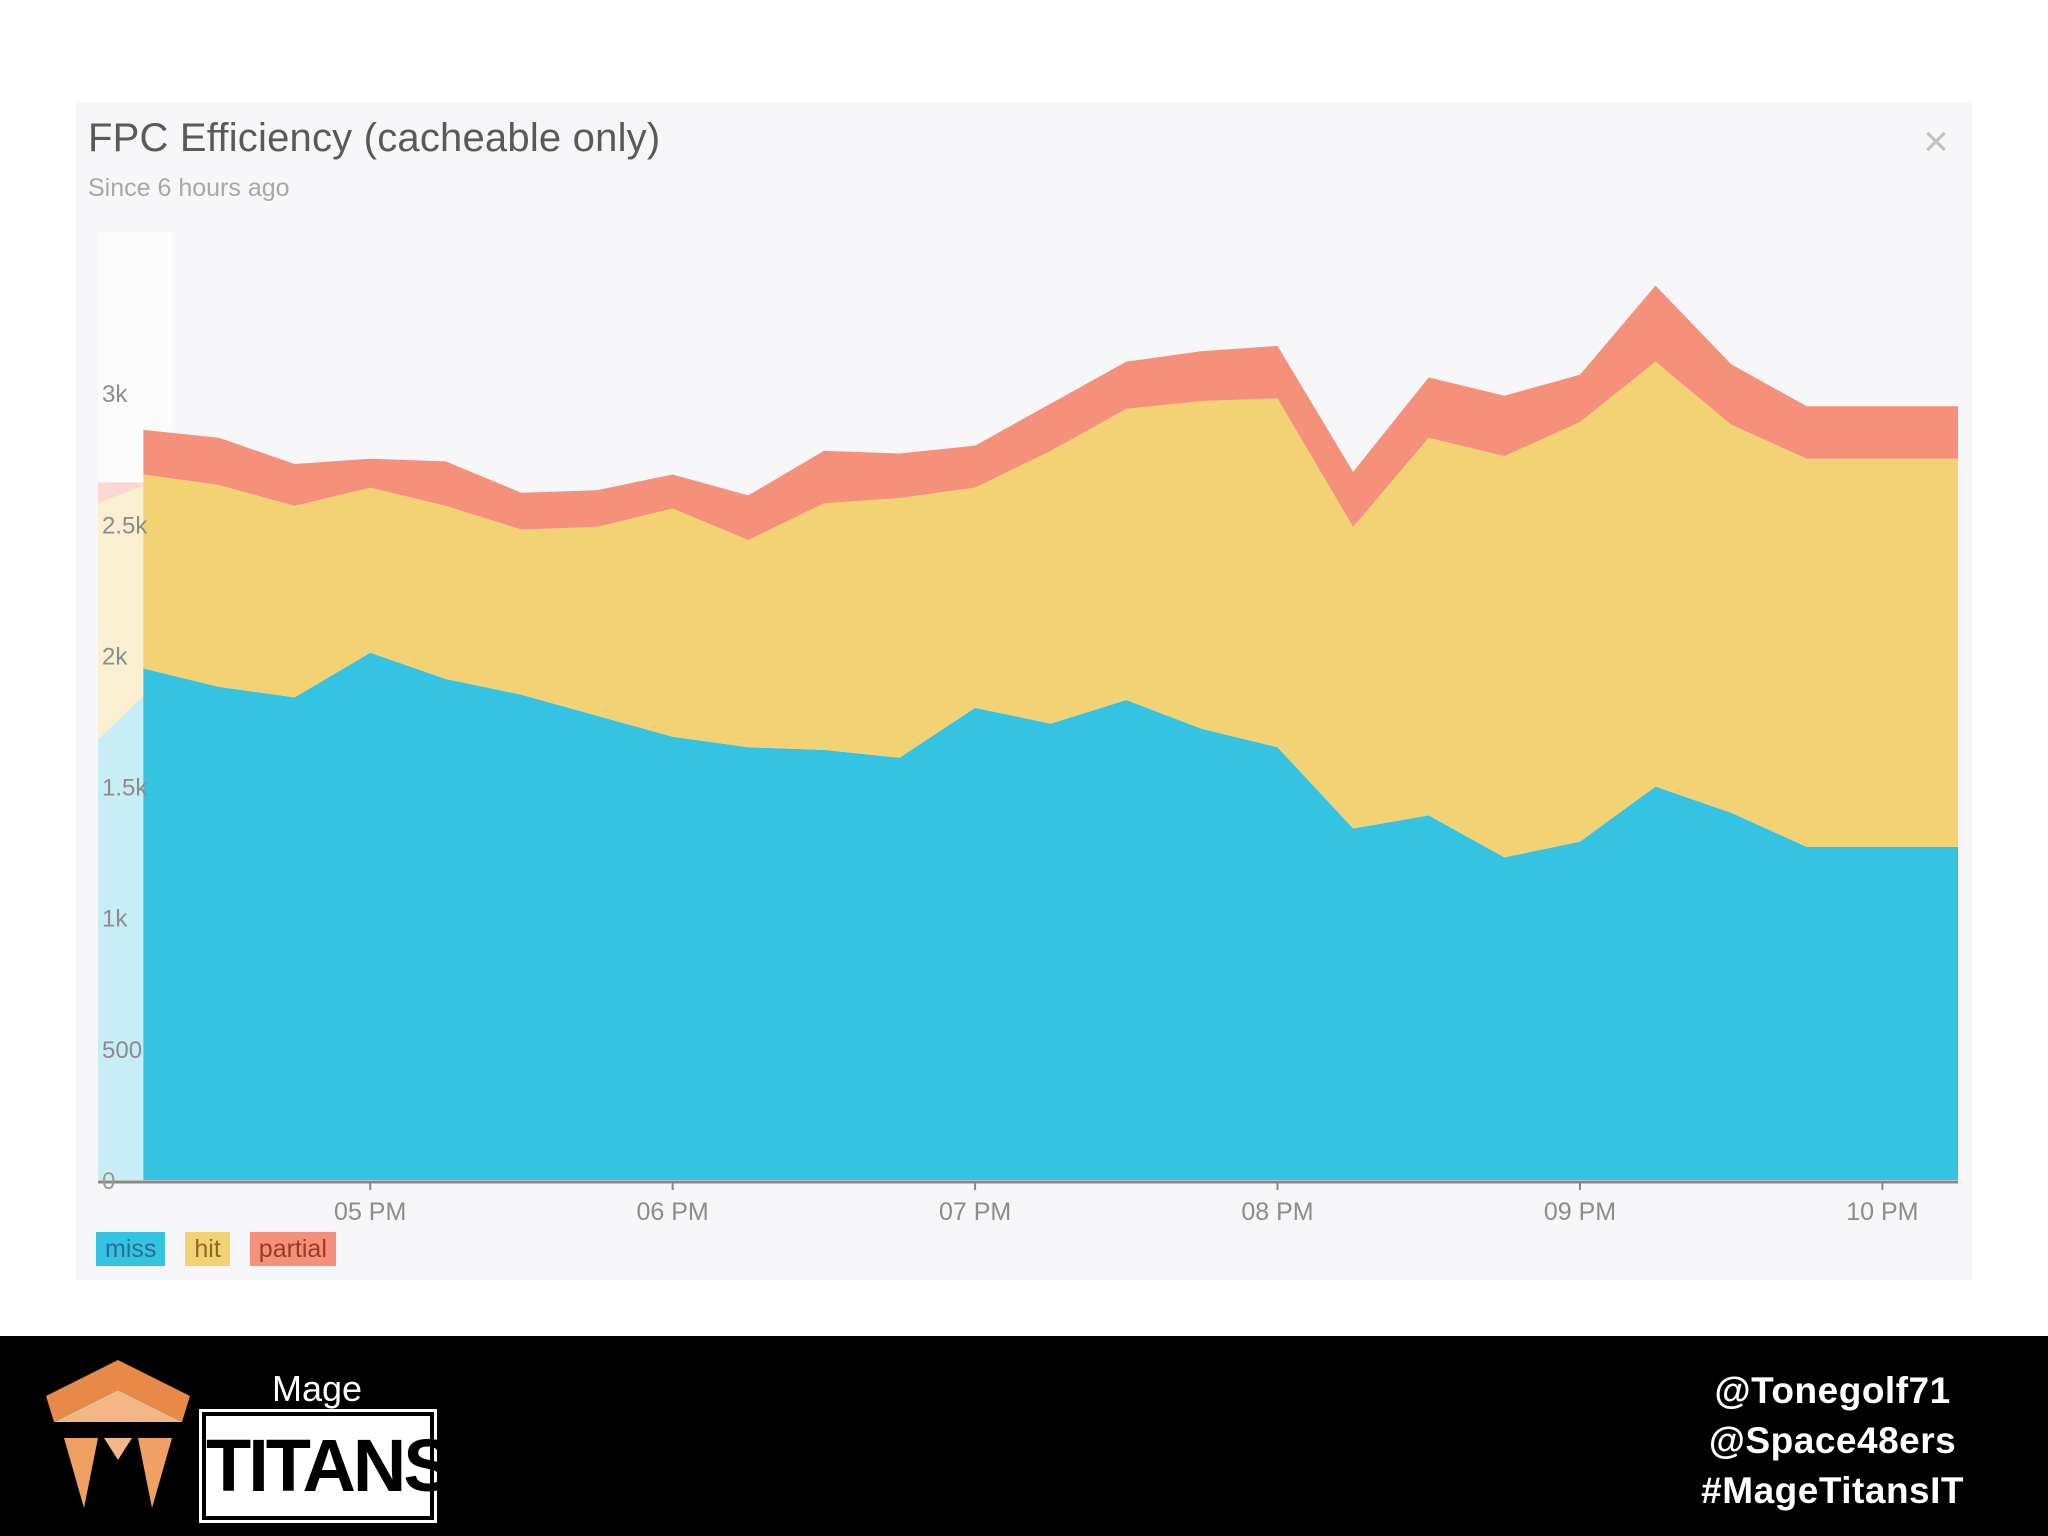 The height and width of the screenshot is (1536, 2048). I want to click on handle-space48: @Space48ers, so click(1832, 1440).